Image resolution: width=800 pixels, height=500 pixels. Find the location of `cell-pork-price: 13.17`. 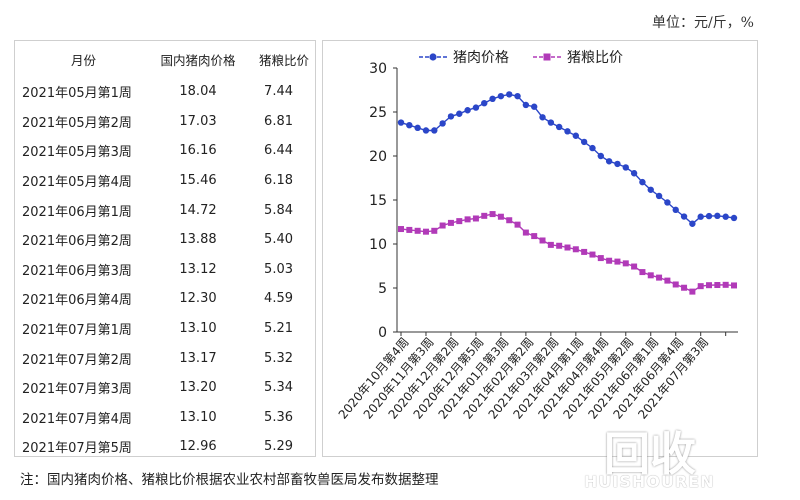

cell-pork-price: 13.17 is located at coordinates (198, 358).